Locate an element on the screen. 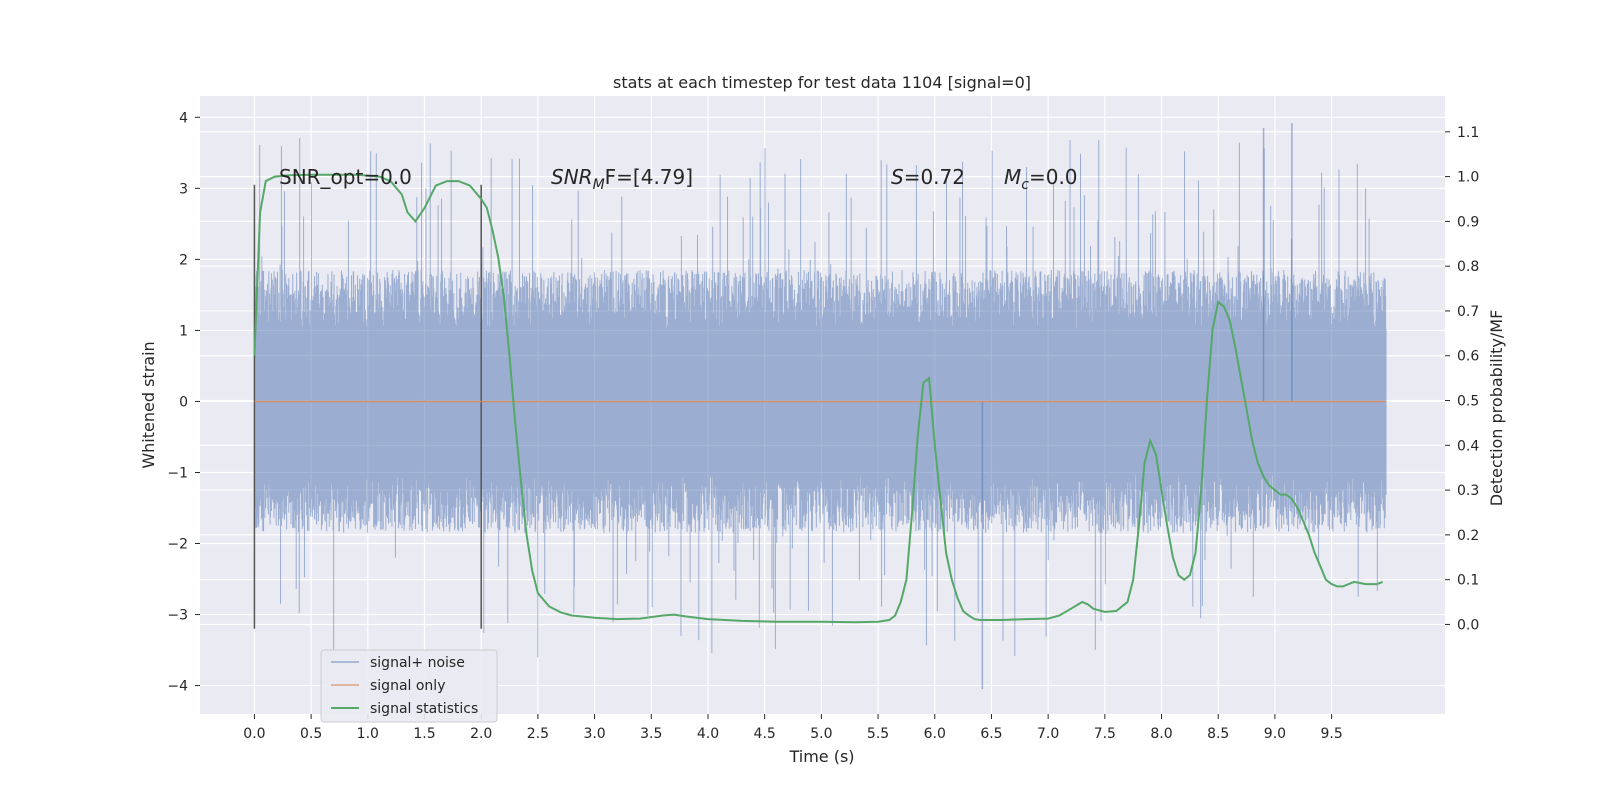 This screenshot has width=1600, height=804. s-value: =0.72 is located at coordinates (934, 177).